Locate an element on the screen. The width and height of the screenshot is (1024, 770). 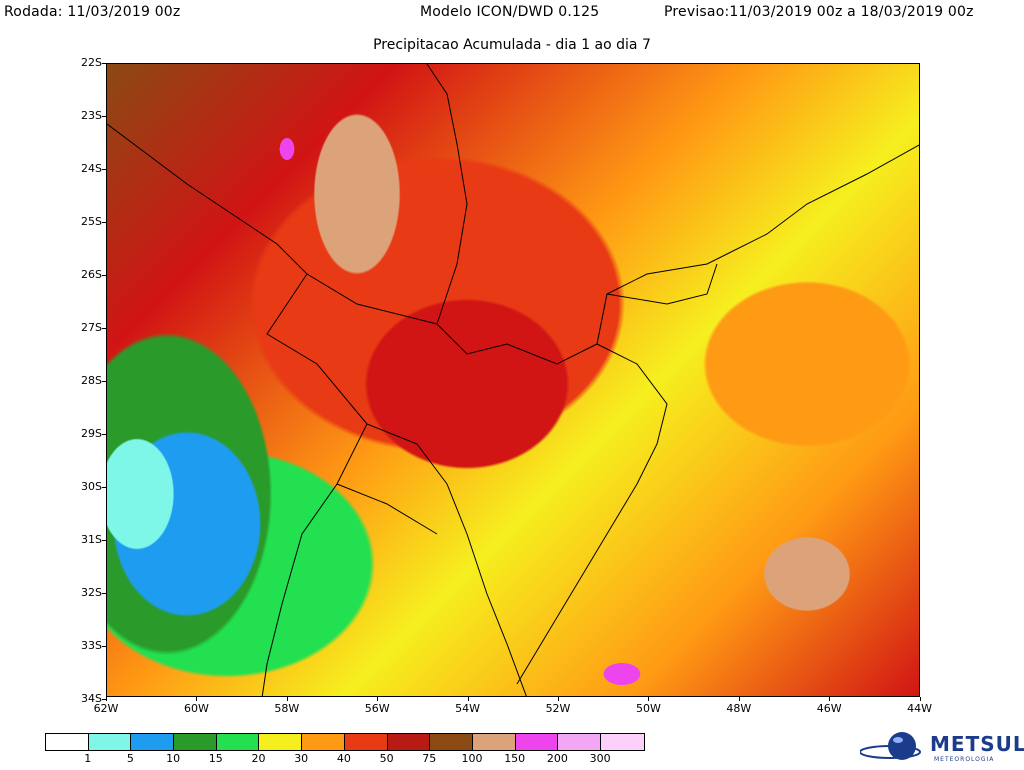
latitude-label: 32S is located at coordinates (91, 592).